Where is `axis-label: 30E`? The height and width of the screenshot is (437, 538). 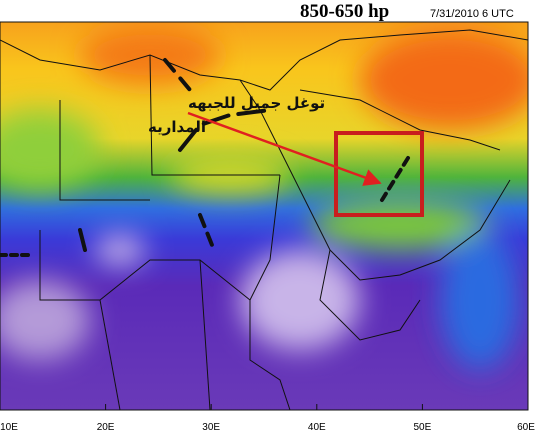
axis-label: 30E is located at coordinates (211, 427).